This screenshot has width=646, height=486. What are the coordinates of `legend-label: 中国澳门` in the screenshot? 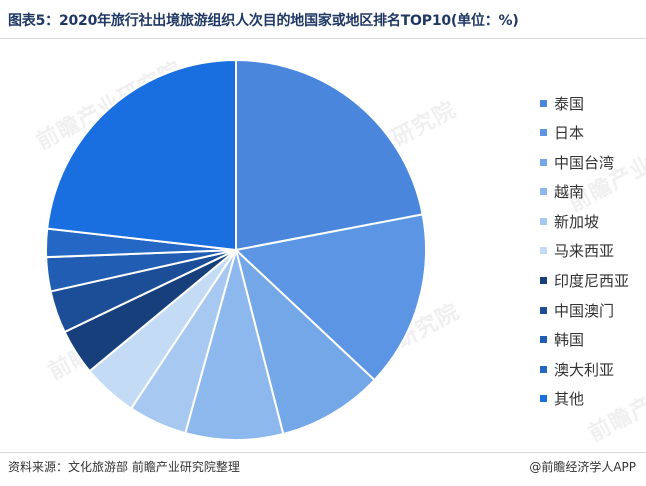 It's located at (584, 310).